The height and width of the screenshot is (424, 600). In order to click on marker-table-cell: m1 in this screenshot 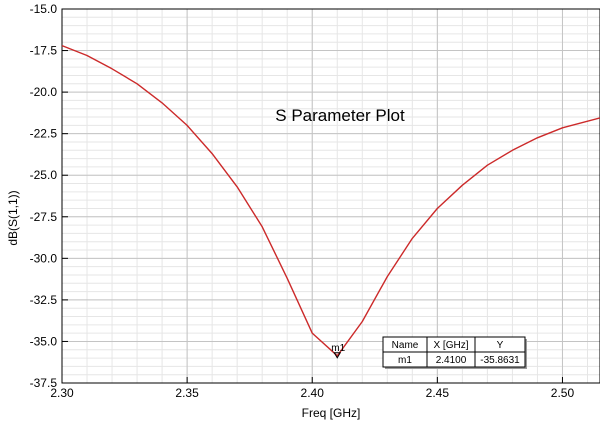, I will do `click(405, 360)`.